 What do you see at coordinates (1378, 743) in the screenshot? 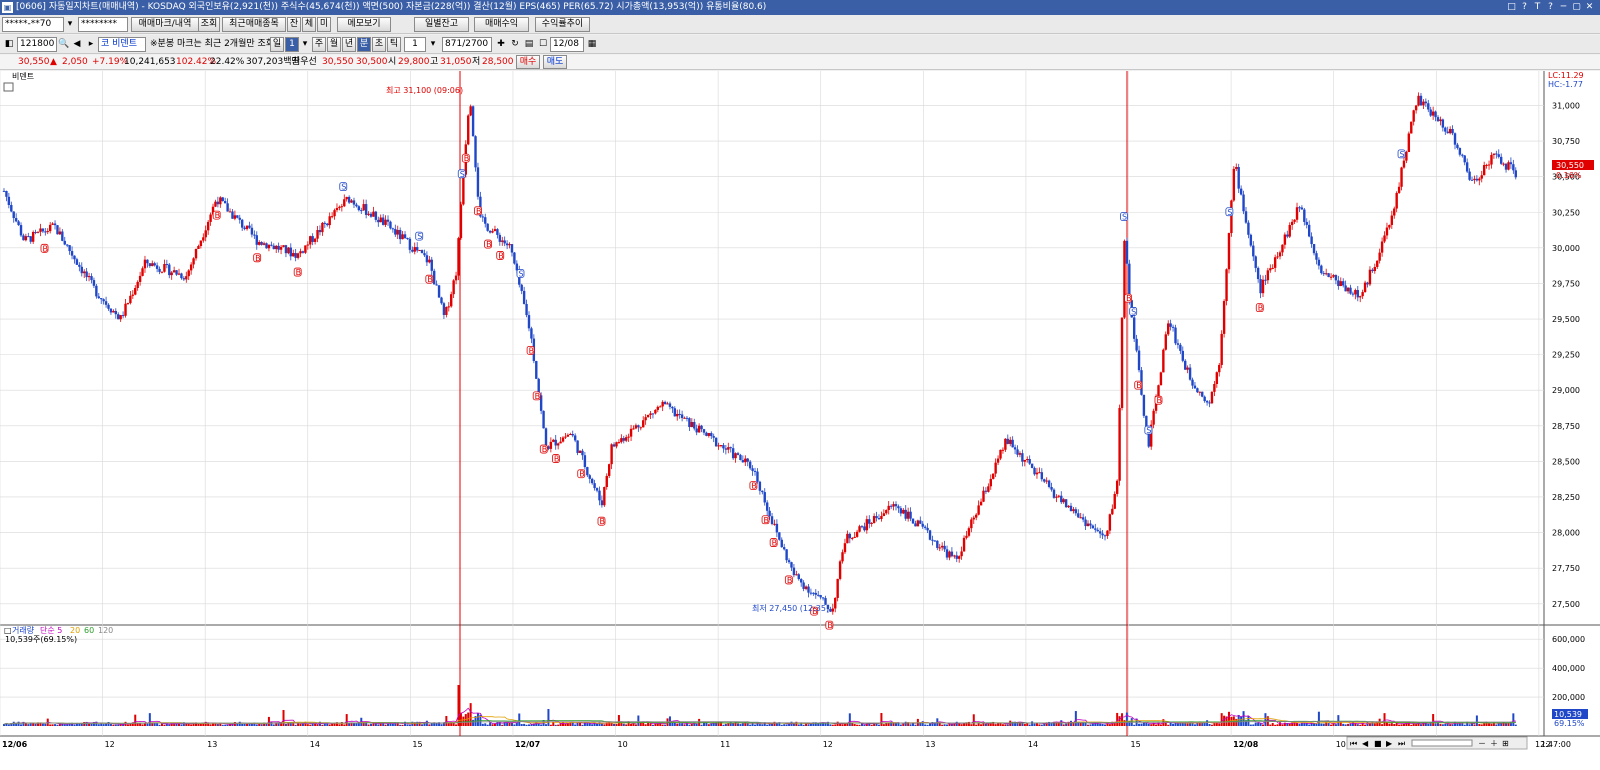
I see `scroll-stop-icon: ■` at bounding box center [1378, 743].